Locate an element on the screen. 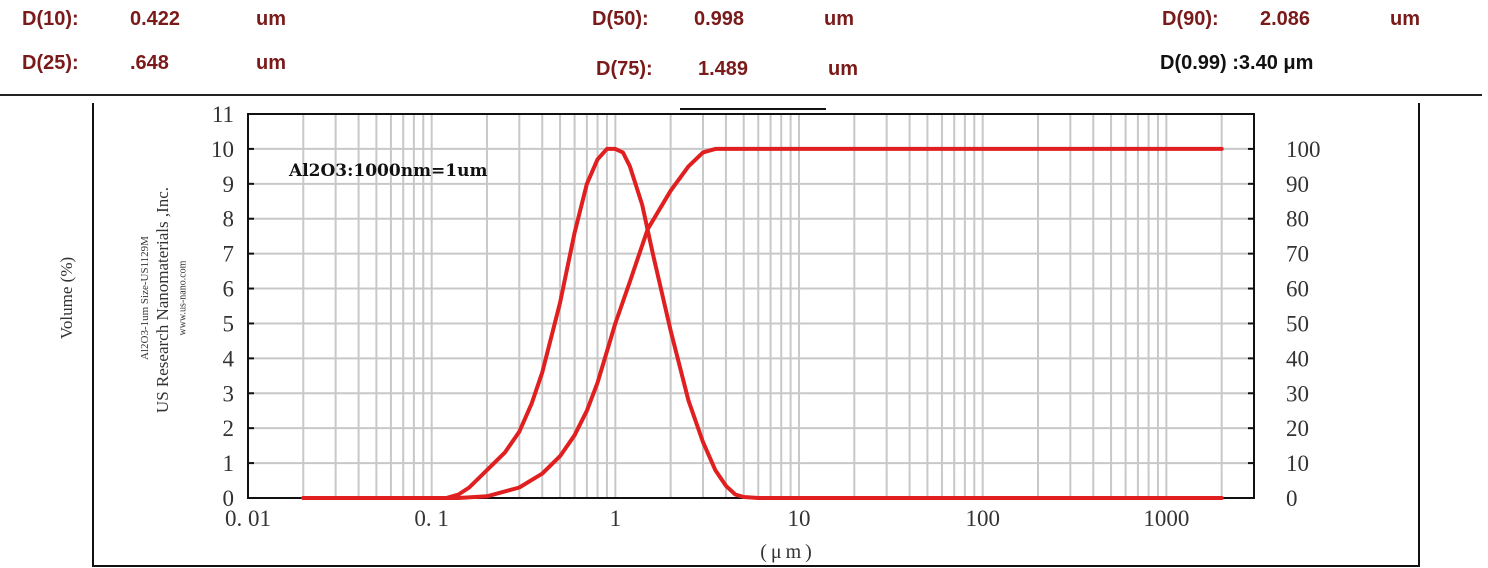 The width and height of the screenshot is (1488, 568). chart-annotation: Al2O3:1000nm=1um is located at coordinates (387, 171).